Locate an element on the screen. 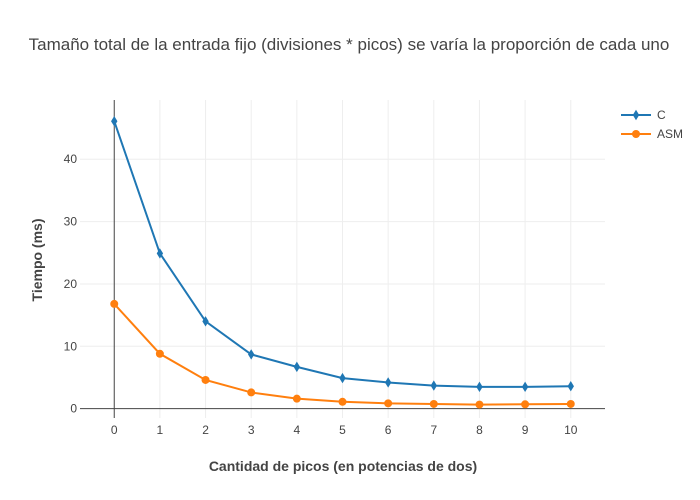 Image resolution: width=700 pixels, height=500 pixels. x-tick-label: 4 is located at coordinates (297, 430).